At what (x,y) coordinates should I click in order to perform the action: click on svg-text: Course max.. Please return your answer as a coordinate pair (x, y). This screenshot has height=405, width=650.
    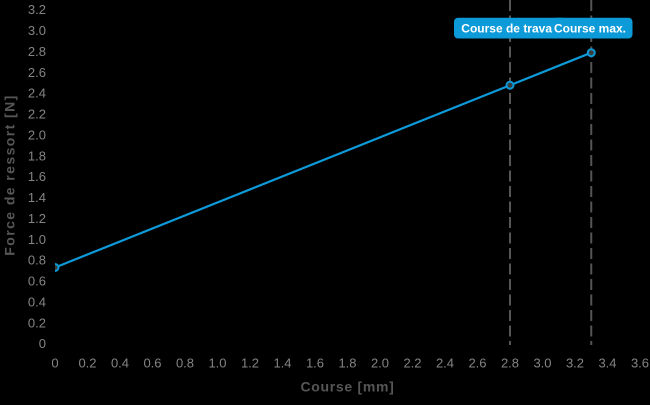
    Looking at the image, I should click on (590, 29).